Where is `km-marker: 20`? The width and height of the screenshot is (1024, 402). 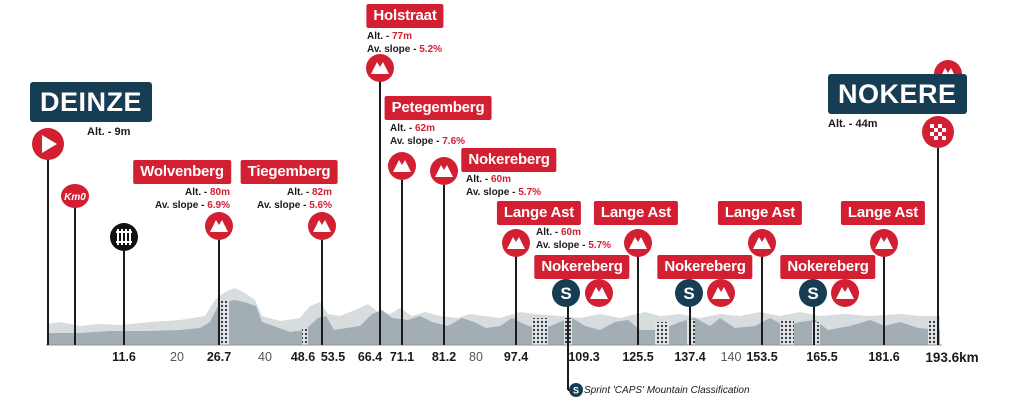
km-marker: 20 is located at coordinates (177, 357).